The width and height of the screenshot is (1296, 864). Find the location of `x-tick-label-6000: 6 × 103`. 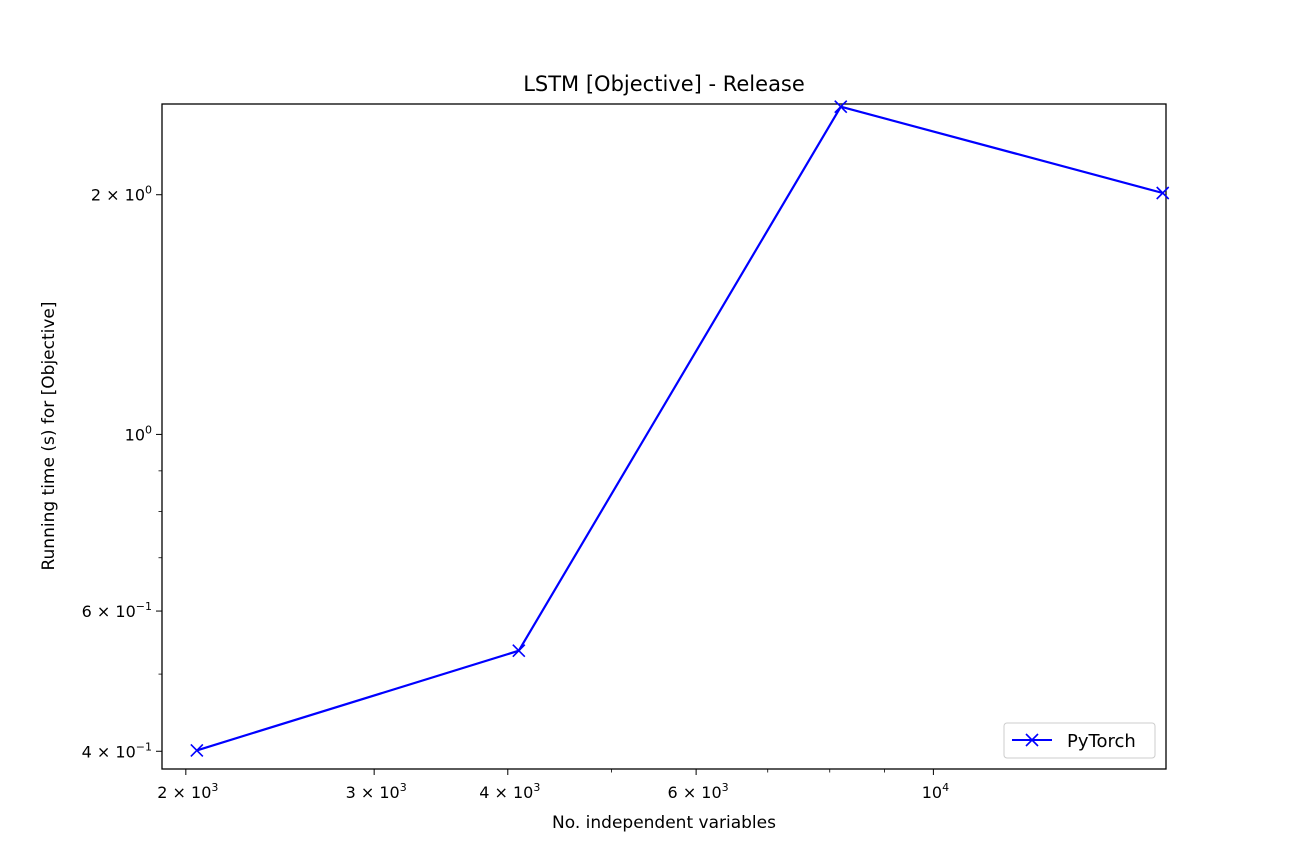

x-tick-label-6000: 6 × 103 is located at coordinates (698, 791).